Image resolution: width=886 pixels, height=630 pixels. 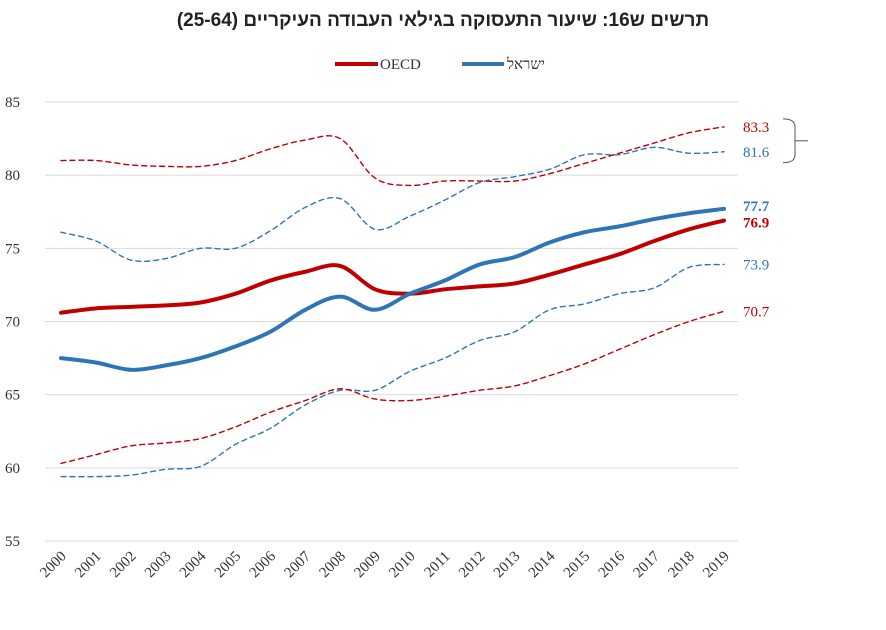 What do you see at coordinates (263, 564) in the screenshot?
I see `x-tick-label-2006: 2006` at bounding box center [263, 564].